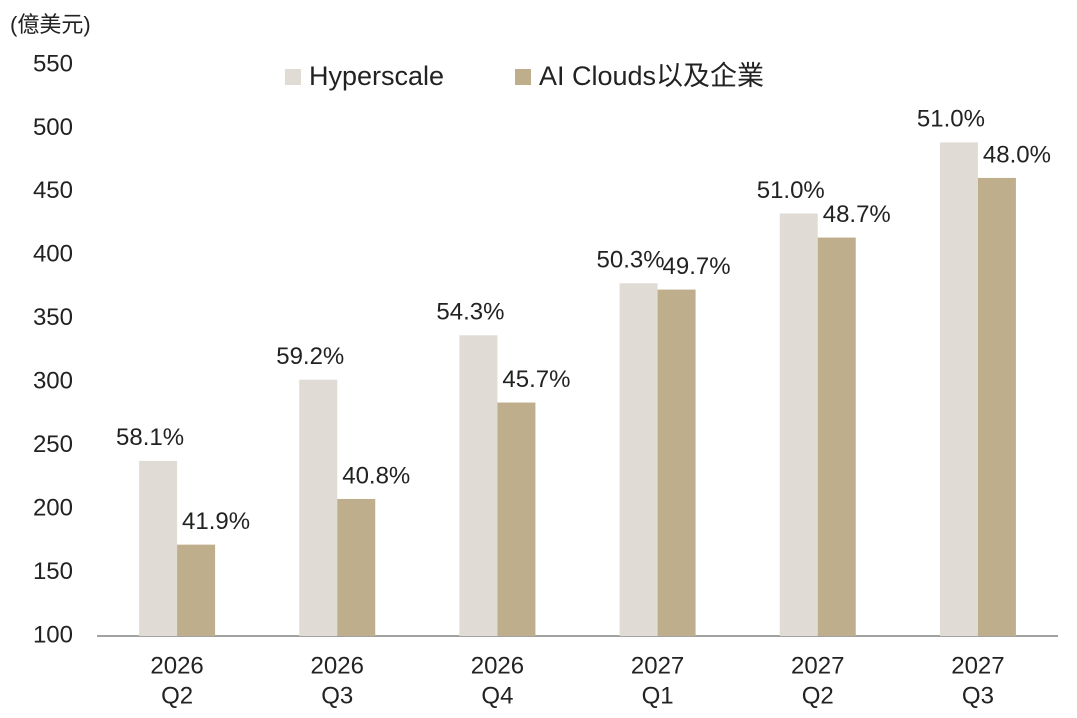  What do you see at coordinates (651, 76) in the screenshot?
I see `legend-label: AI Clouds以及企業` at bounding box center [651, 76].